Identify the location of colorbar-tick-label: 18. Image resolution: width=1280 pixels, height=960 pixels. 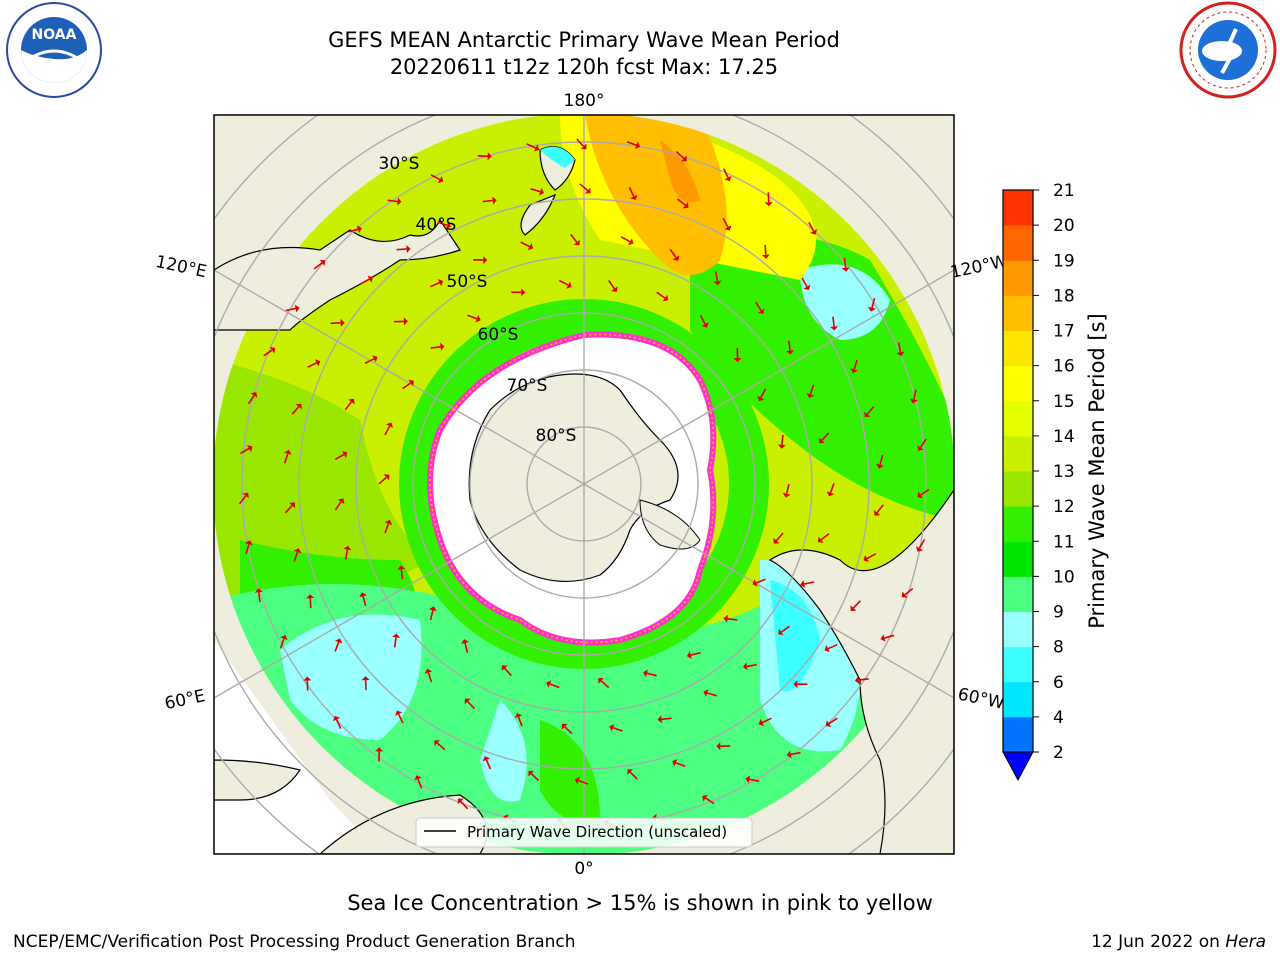
(1064, 296).